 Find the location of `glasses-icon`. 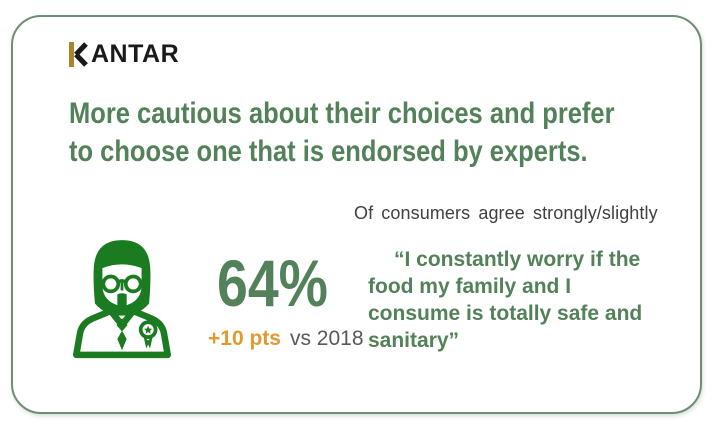

glasses-icon is located at coordinates (122, 284).